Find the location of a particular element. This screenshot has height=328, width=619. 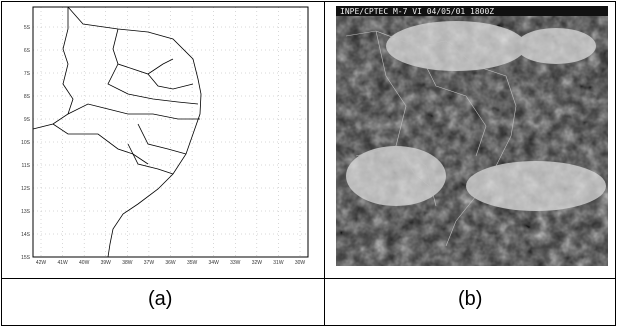

y-tick-label: 13S is located at coordinates (26, 212).